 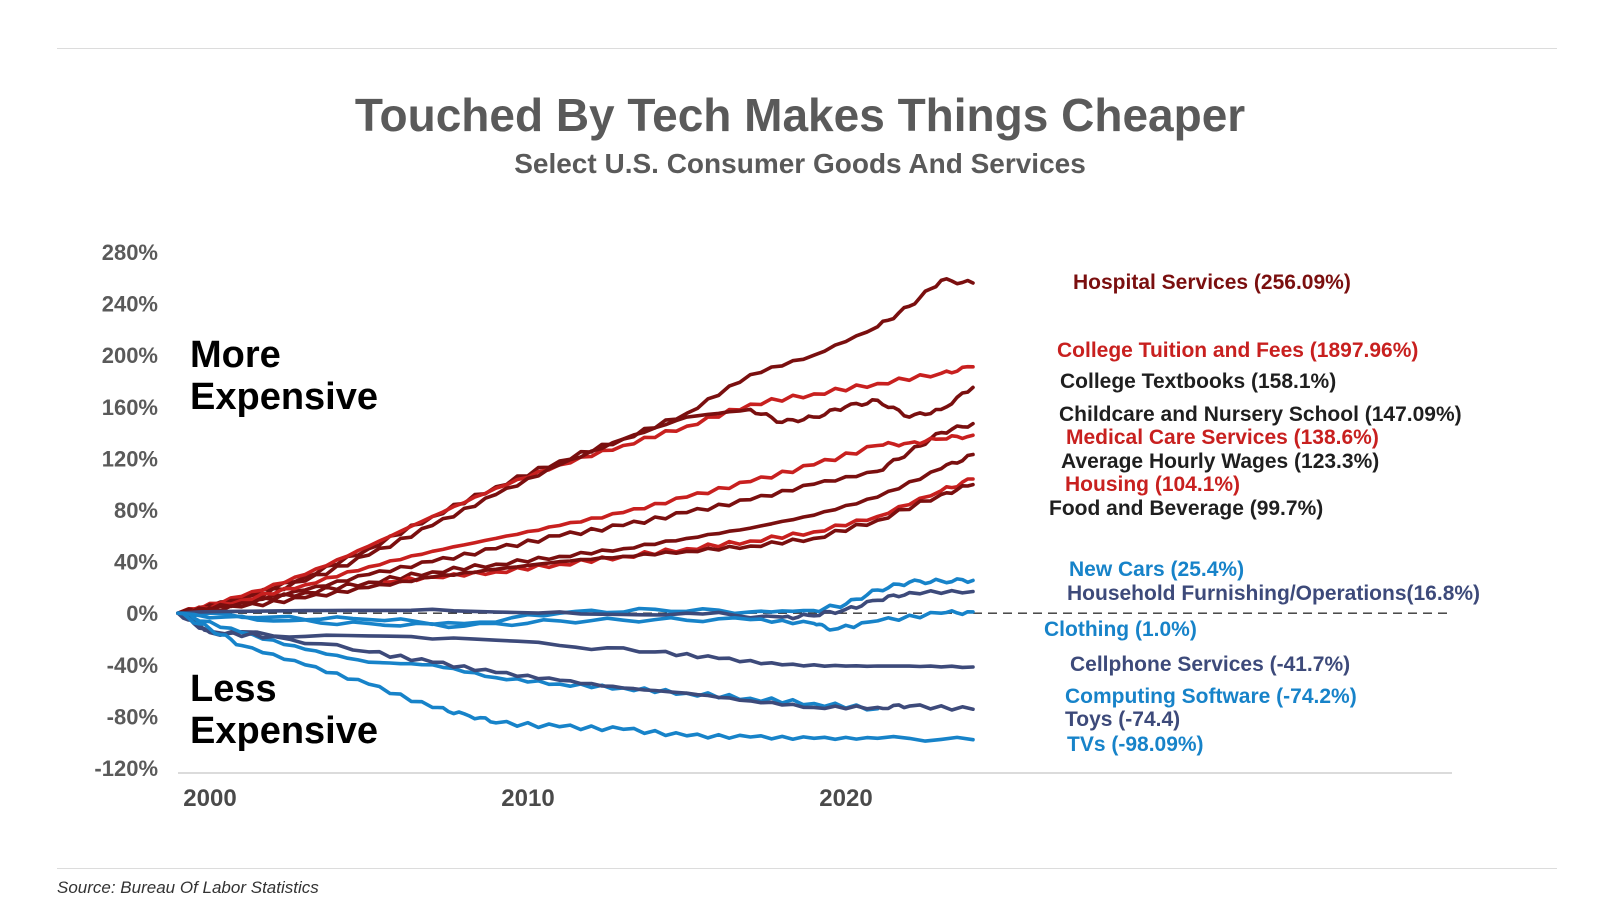 What do you see at coordinates (235, 355) in the screenshot?
I see `more-expensive-line1: More` at bounding box center [235, 355].